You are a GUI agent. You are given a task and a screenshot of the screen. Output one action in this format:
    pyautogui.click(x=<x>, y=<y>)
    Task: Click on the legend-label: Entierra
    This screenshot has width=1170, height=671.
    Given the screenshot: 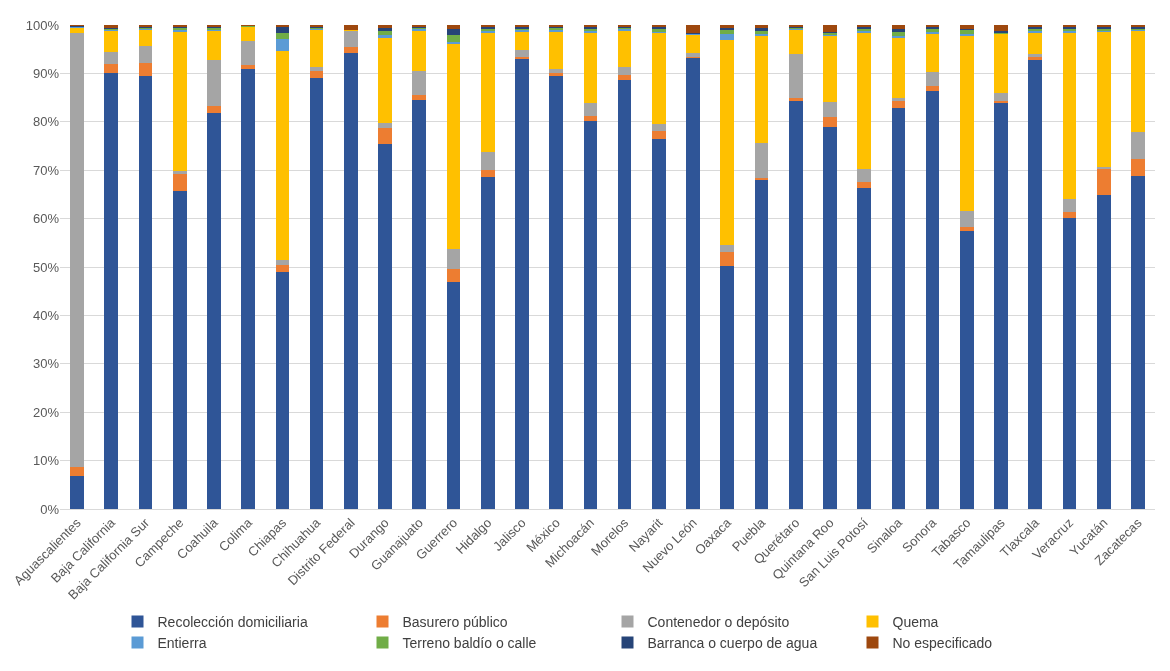 What is the action you would take?
    pyautogui.click(x=182, y=643)
    